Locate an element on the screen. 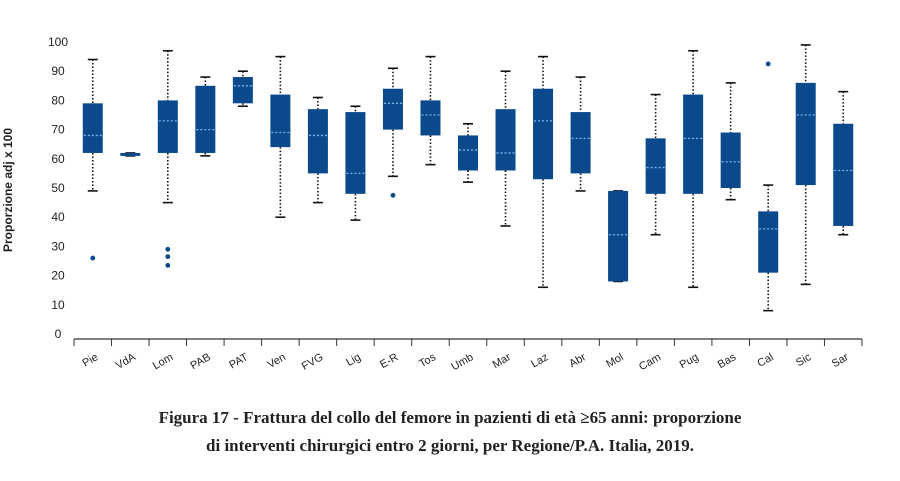 This screenshot has height=481, width=900. x-tick-label: PAB is located at coordinates (200, 361).